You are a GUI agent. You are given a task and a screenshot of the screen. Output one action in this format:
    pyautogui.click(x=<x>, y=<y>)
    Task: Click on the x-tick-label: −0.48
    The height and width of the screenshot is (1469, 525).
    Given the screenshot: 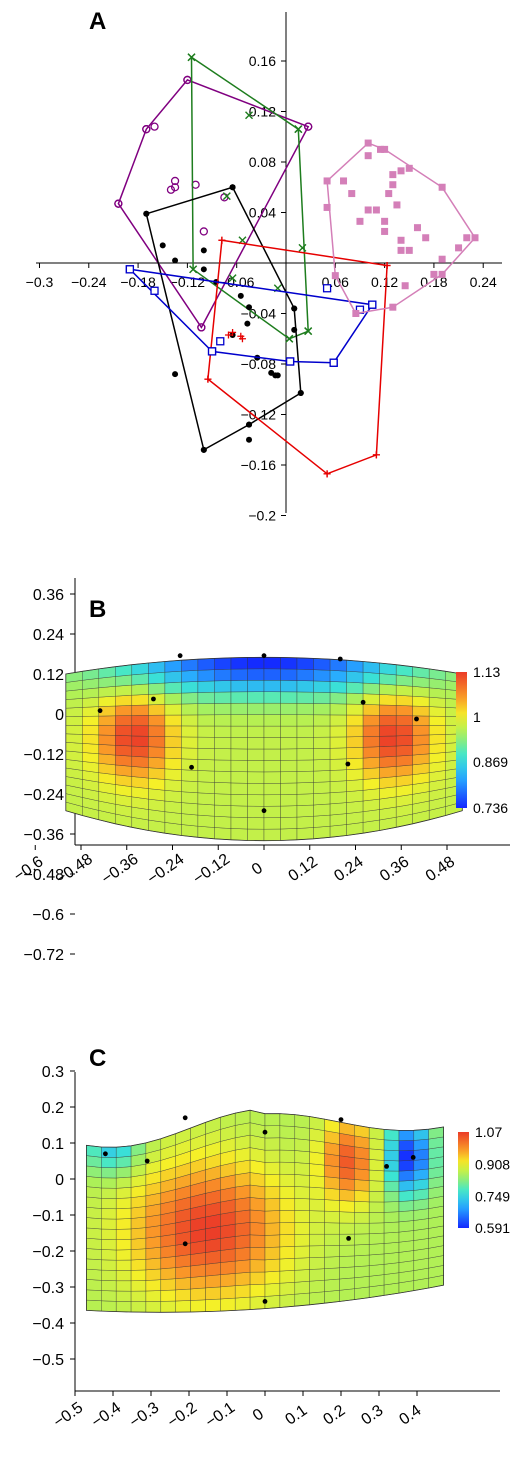 What is the action you would take?
    pyautogui.click(x=74, y=869)
    